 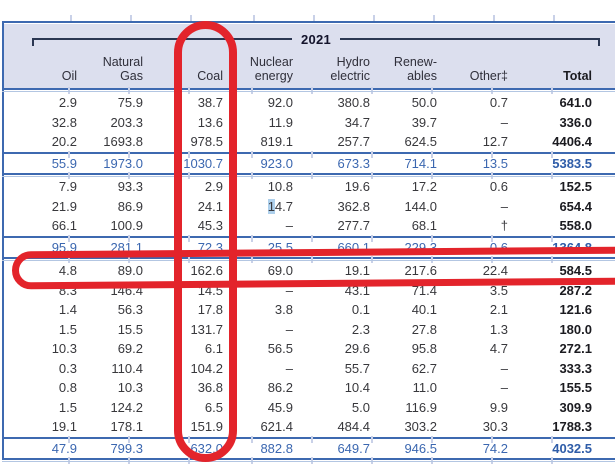 What do you see at coordinates (123, 163) in the screenshot?
I see `cell-natural_gas: 1973.0` at bounding box center [123, 163].